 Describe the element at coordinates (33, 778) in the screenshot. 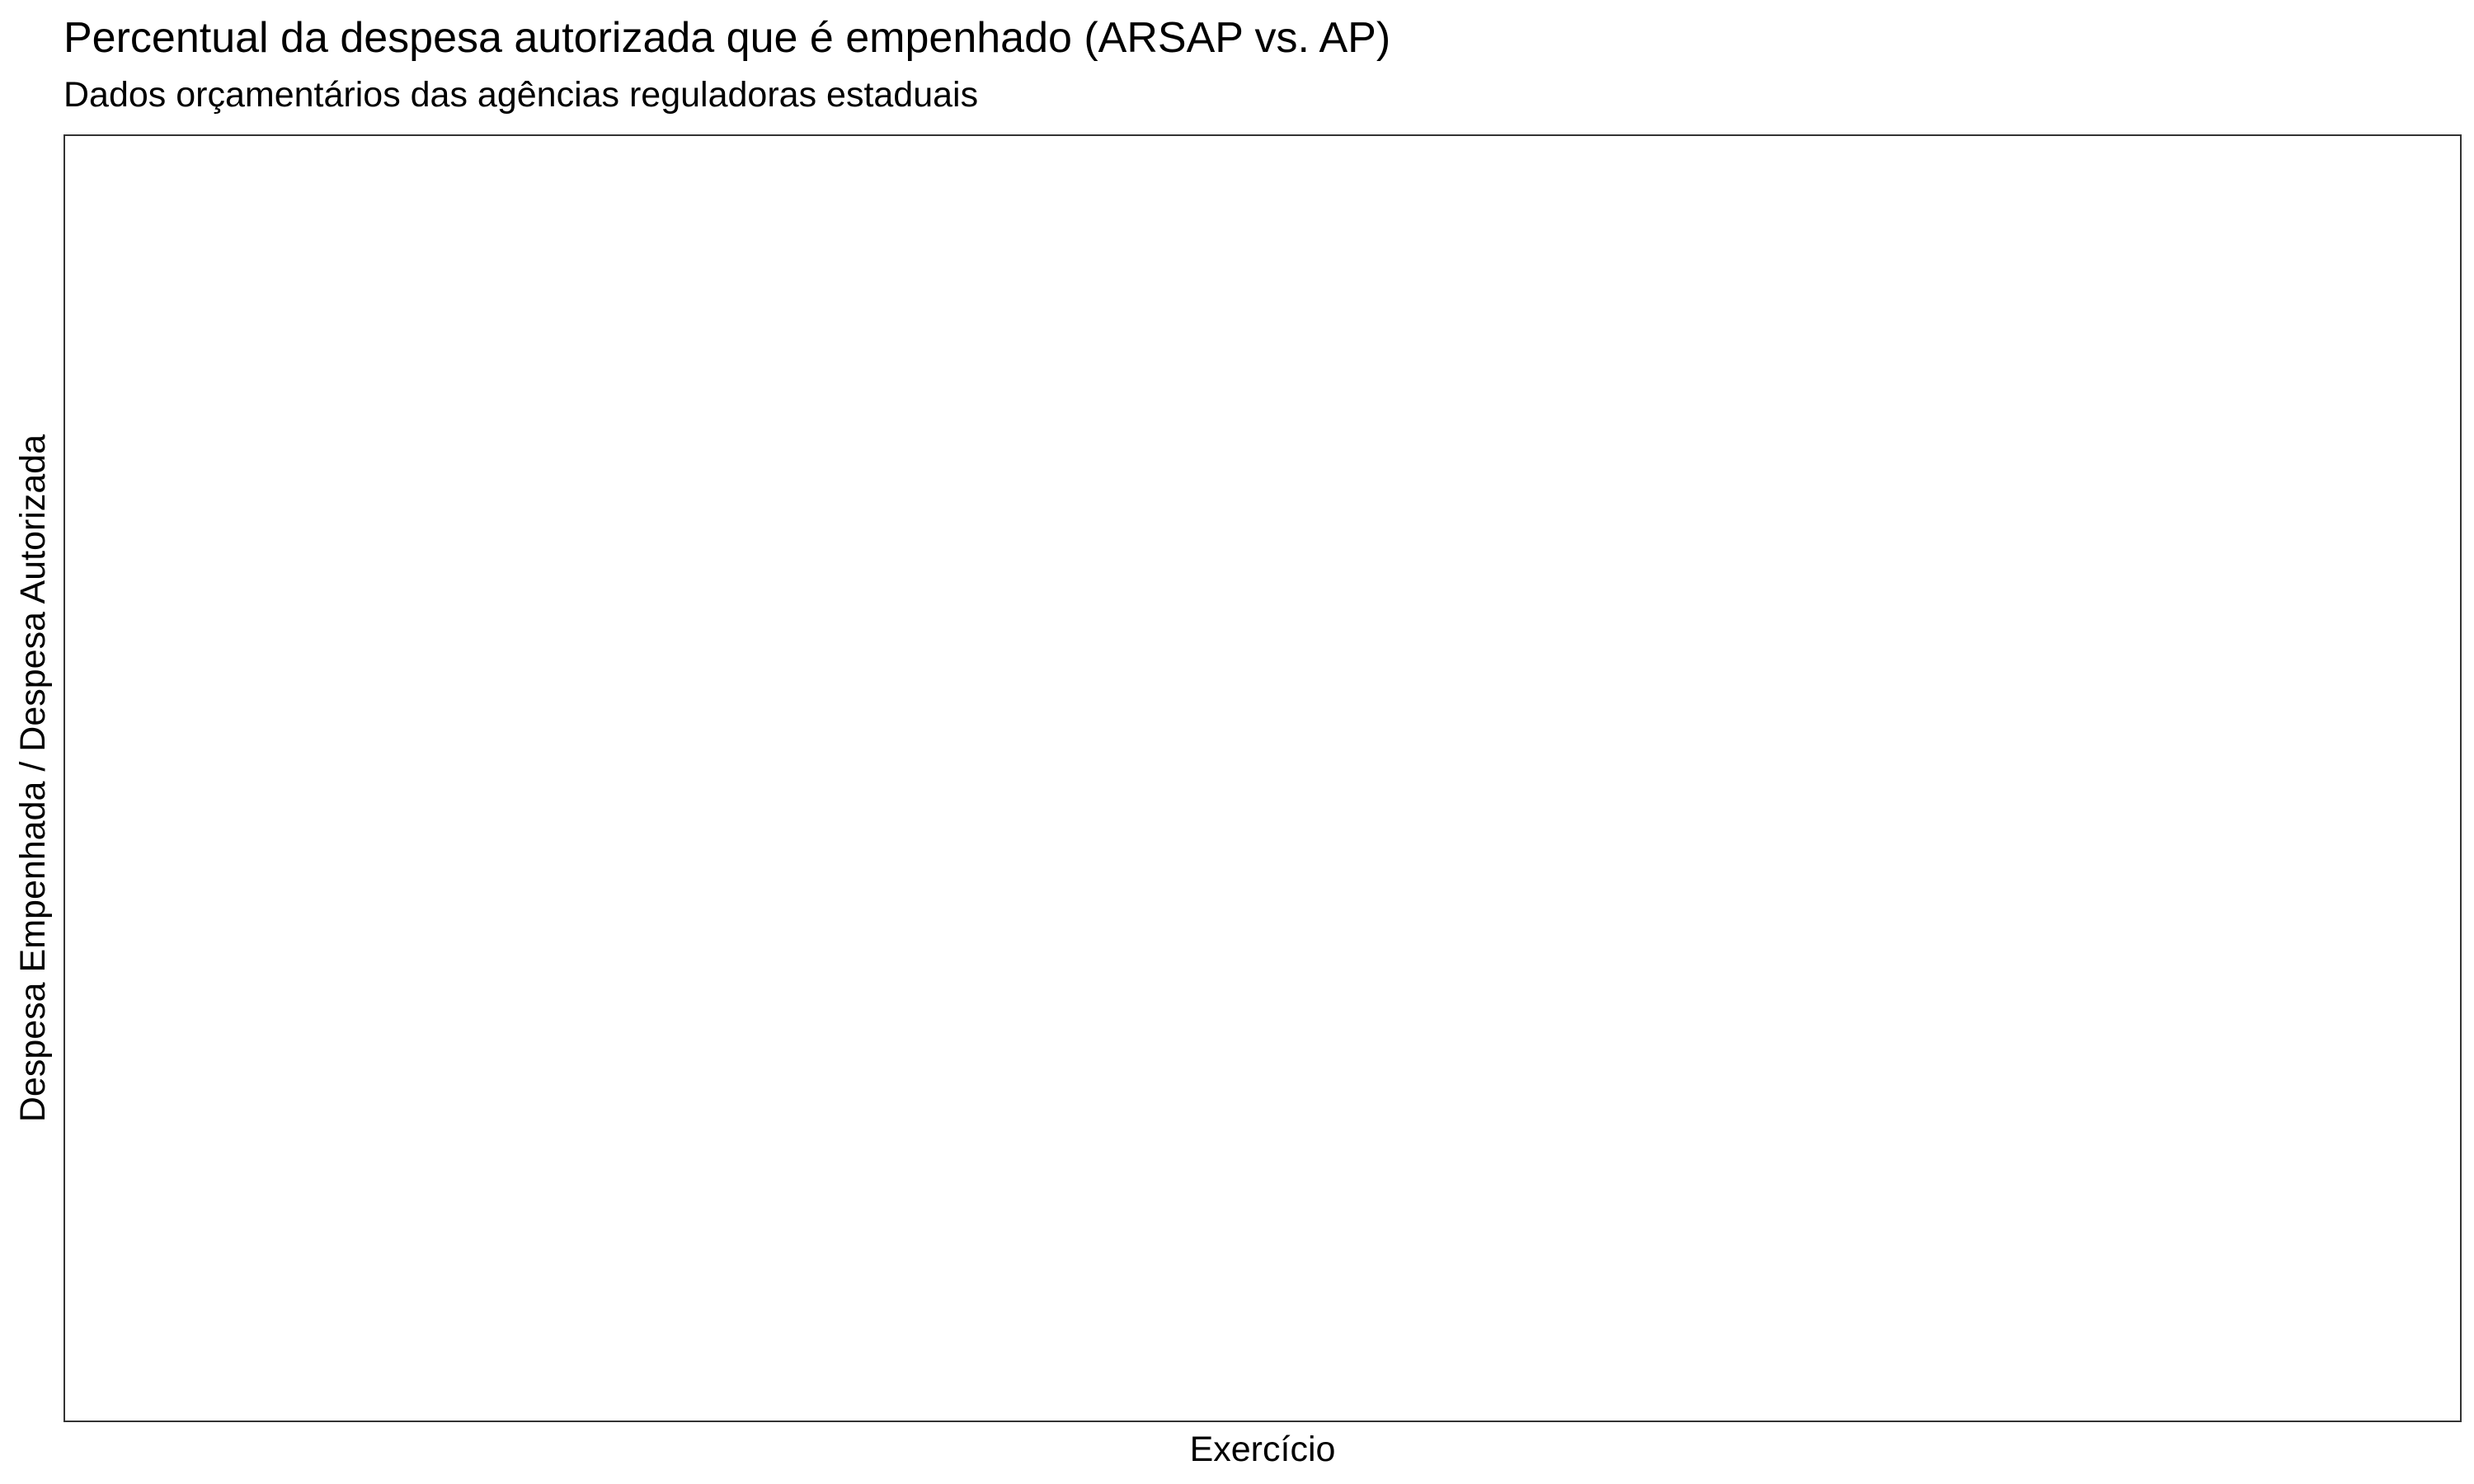

I see `y-axis-label: Despesa Empenhada / Despesa Autorizada` at that location.